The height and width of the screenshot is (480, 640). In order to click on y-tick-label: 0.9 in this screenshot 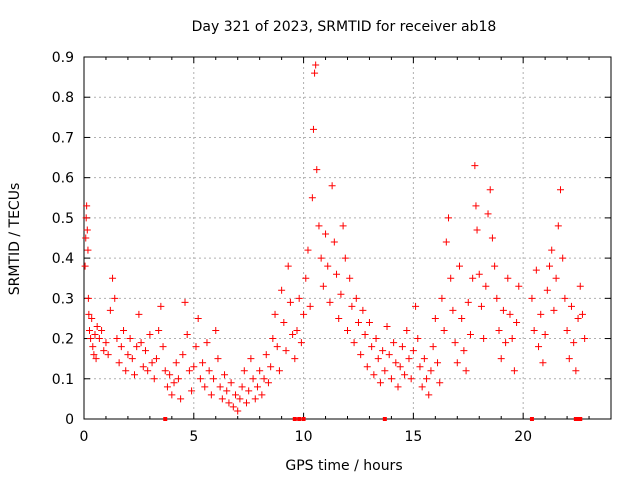, I will do `click(63, 58)`.